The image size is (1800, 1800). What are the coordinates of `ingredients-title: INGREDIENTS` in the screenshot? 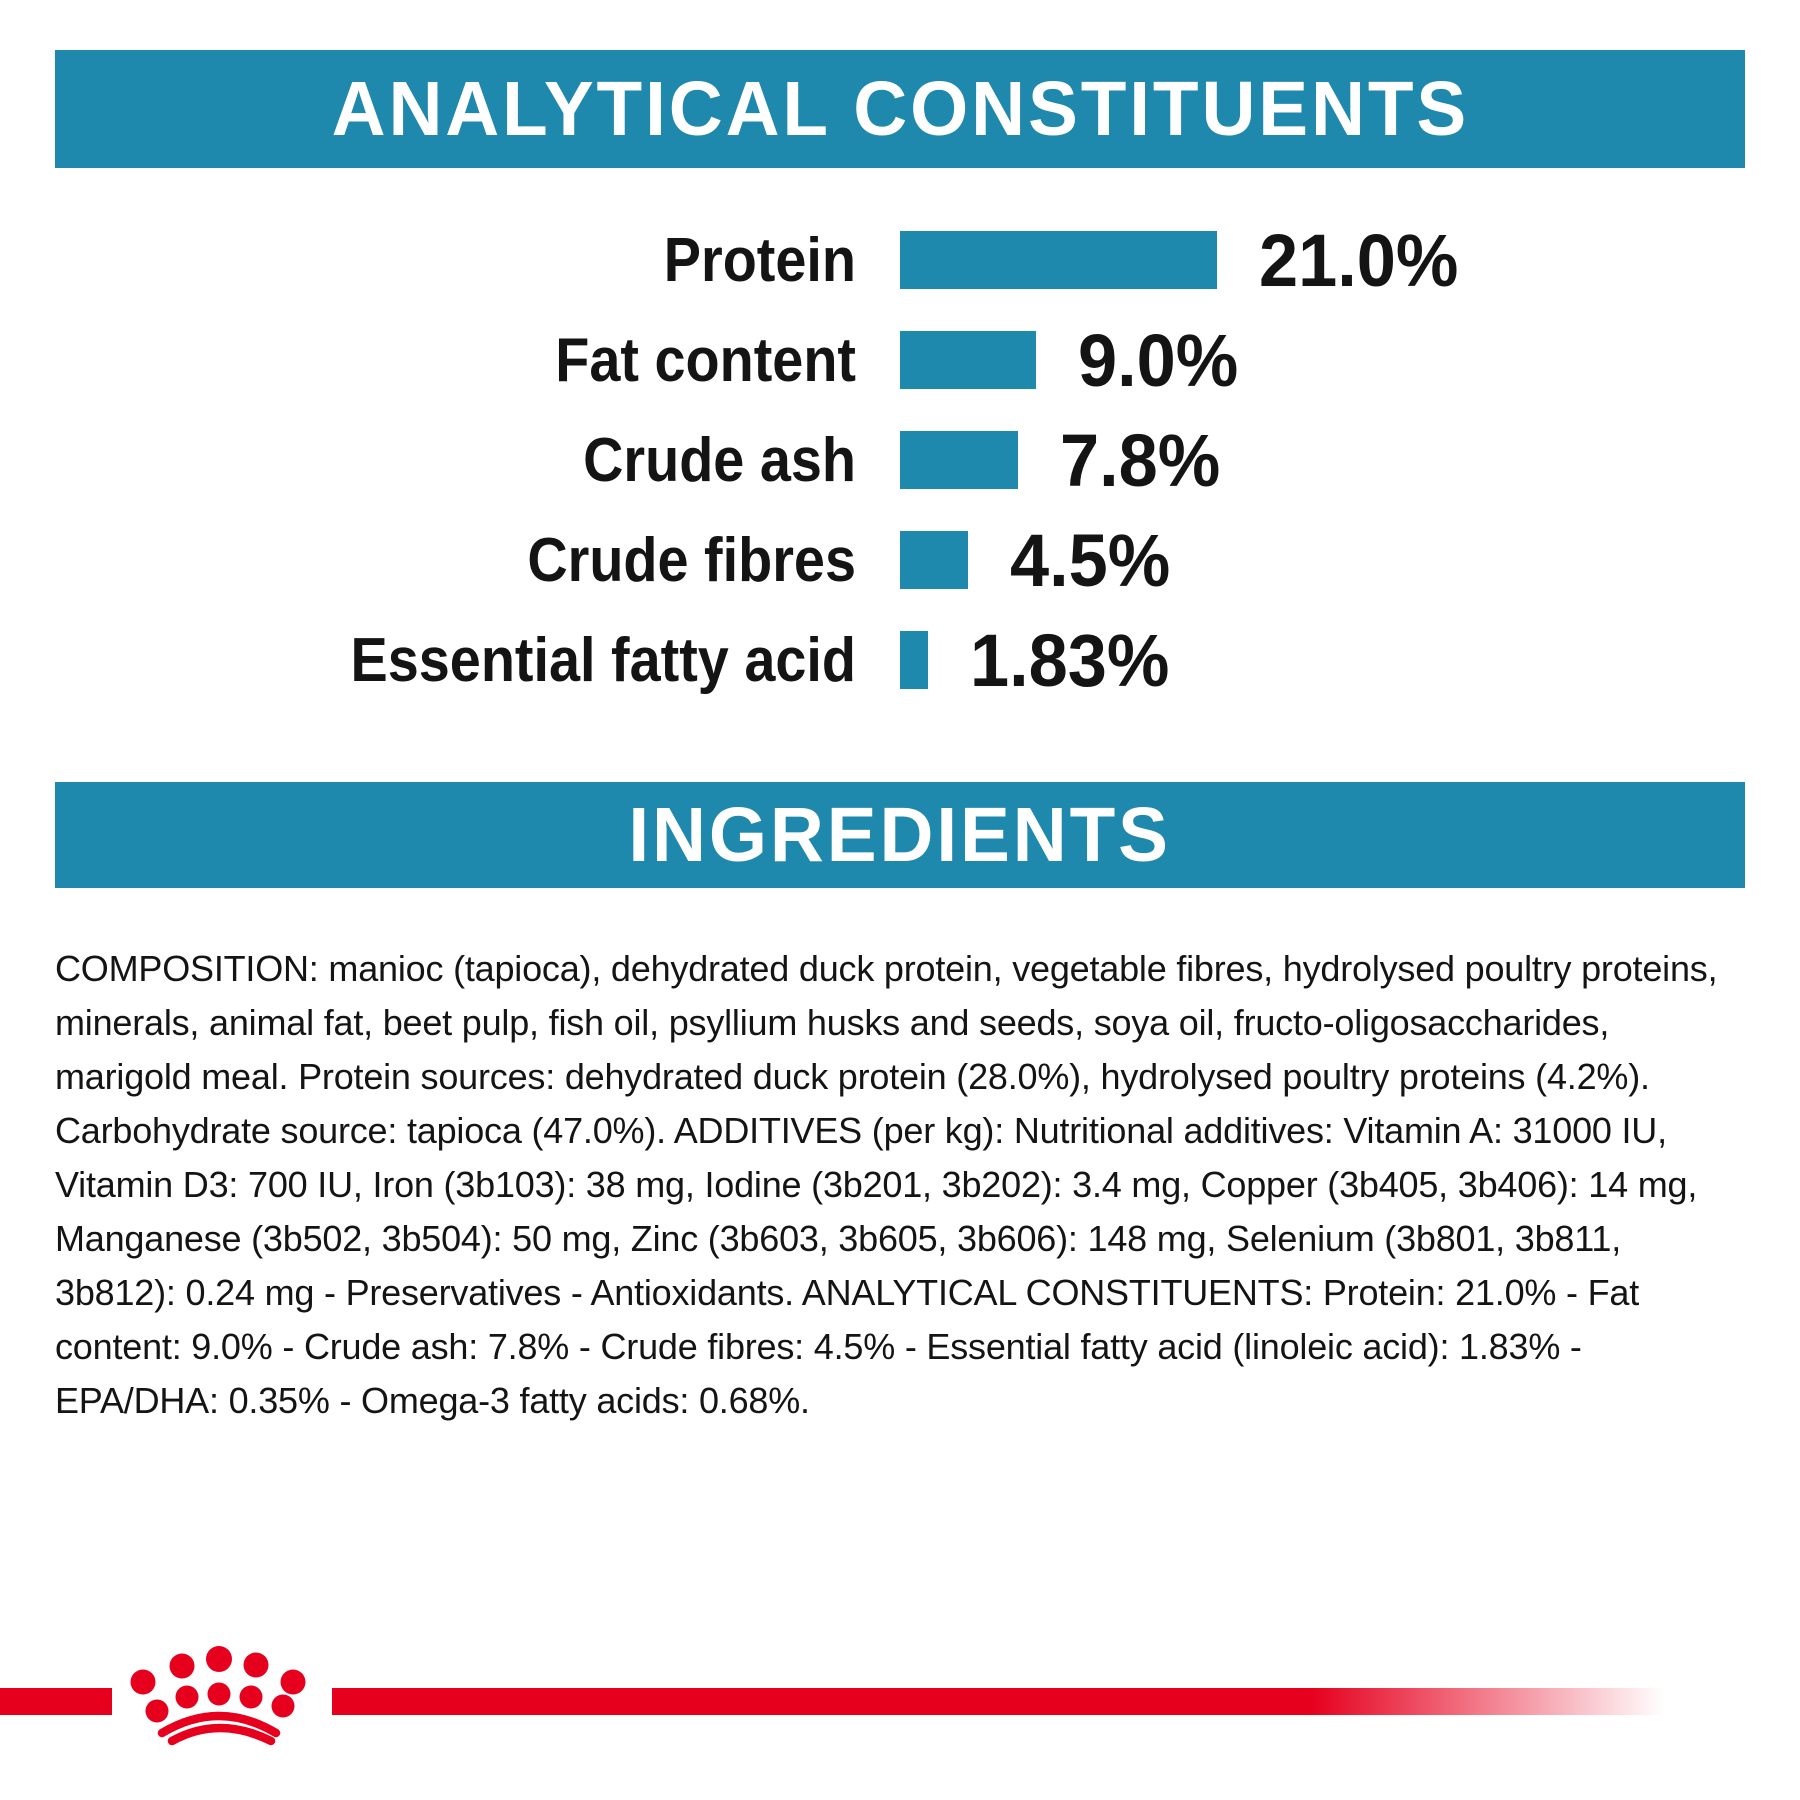 It's located at (900, 834).